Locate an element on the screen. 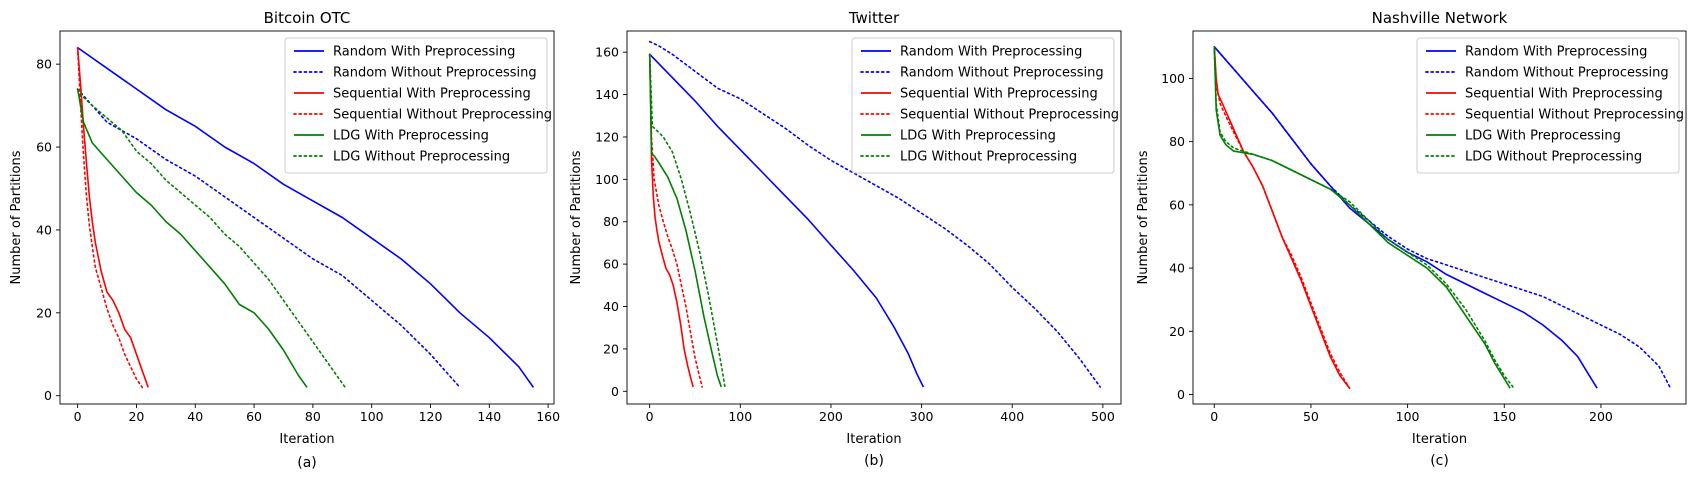 The height and width of the screenshot is (497, 1697). panel-caption: (c) is located at coordinates (1439, 461).